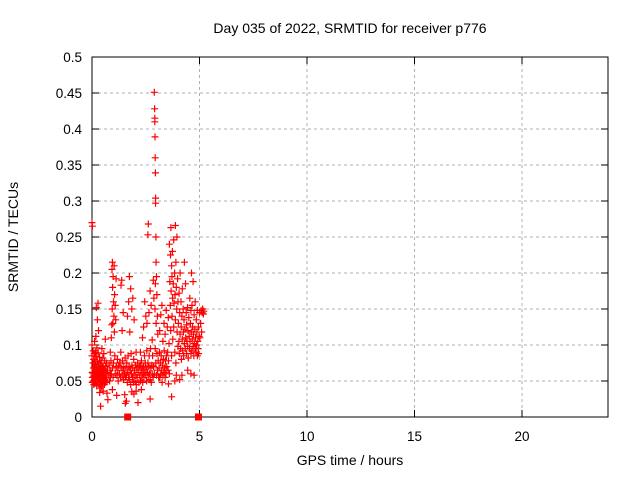  What do you see at coordinates (78, 417) in the screenshot?
I see `y-tick-label: 0` at bounding box center [78, 417].